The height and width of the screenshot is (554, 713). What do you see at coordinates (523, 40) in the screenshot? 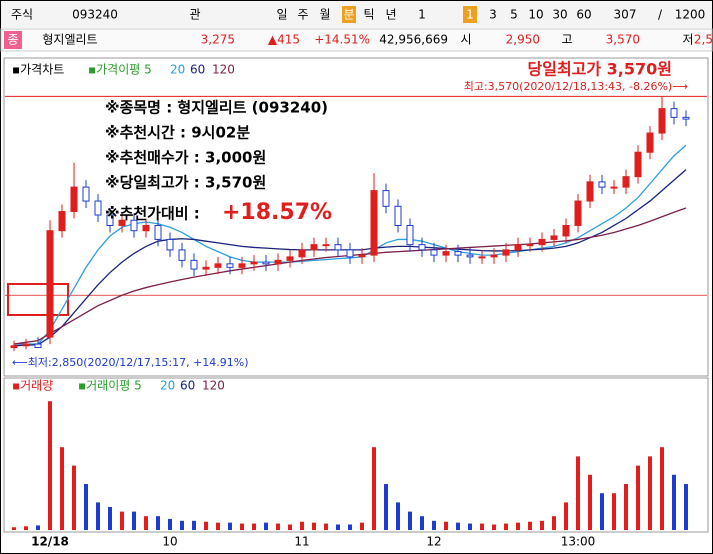
I see `quote-item: 2,950` at bounding box center [523, 40].